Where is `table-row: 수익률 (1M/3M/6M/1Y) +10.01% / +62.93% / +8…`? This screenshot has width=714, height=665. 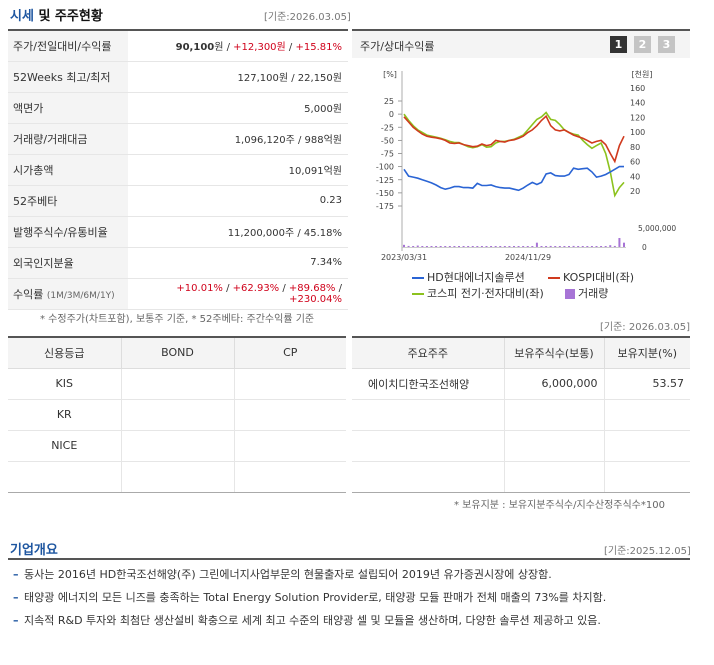
table-row: 수익률 (1M/3M/6M/1Y) +10.01% / +62.93% / +8… is located at coordinates (178, 294).